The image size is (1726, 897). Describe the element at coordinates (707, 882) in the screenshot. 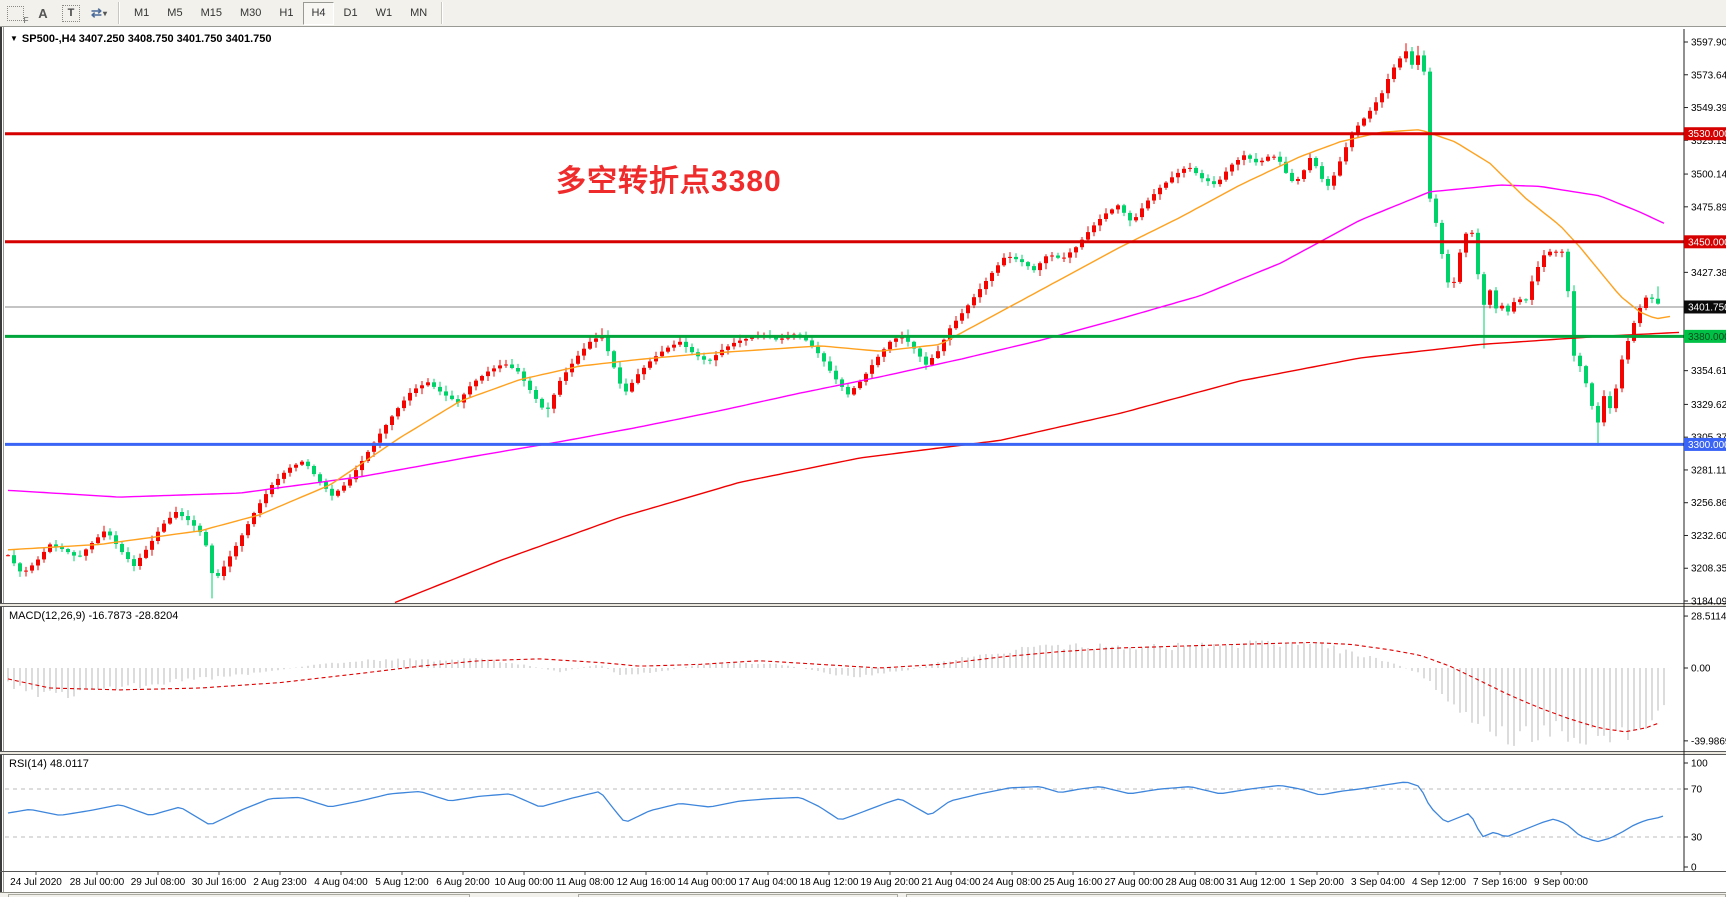

I see `svg-text: 14 Aug 00:00` at that location.